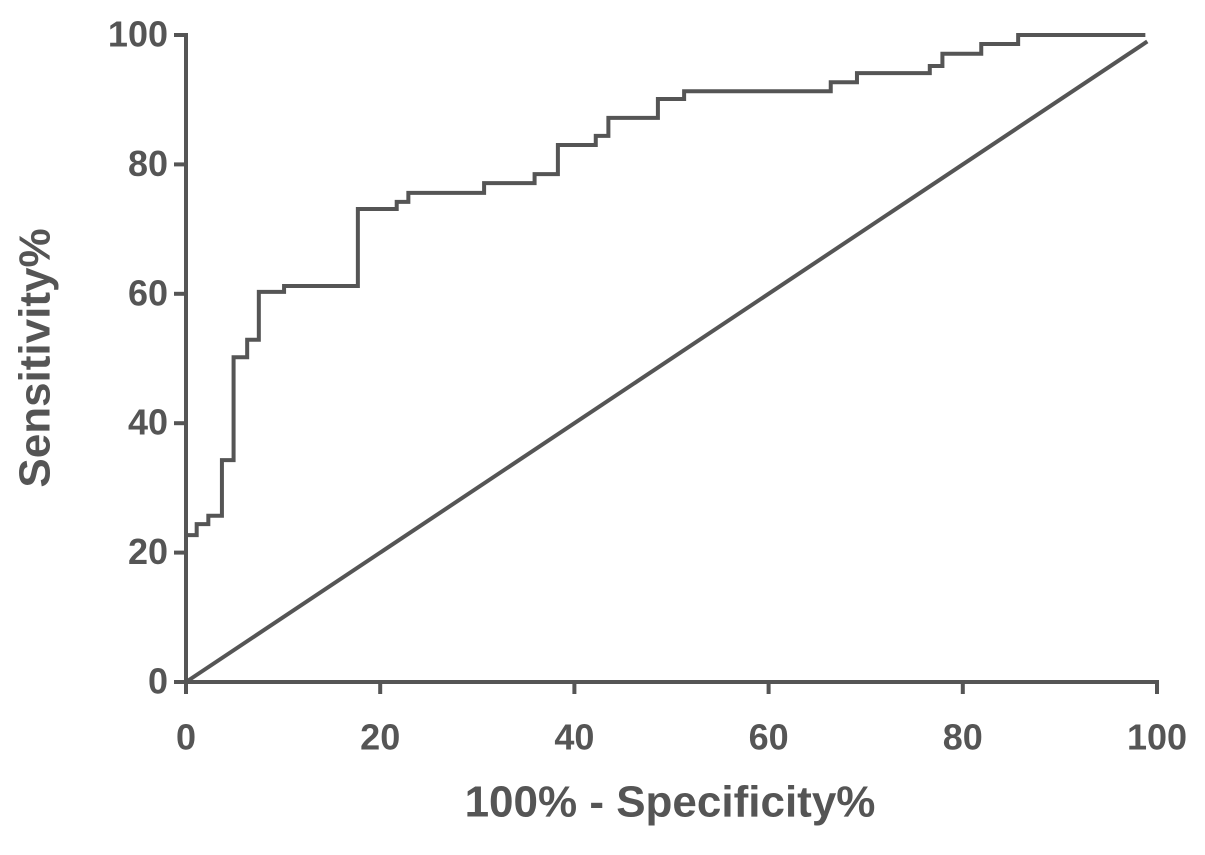 This screenshot has width=1205, height=855. Describe the element at coordinates (148, 292) in the screenshot. I see `y-tick-label: 60` at that location.